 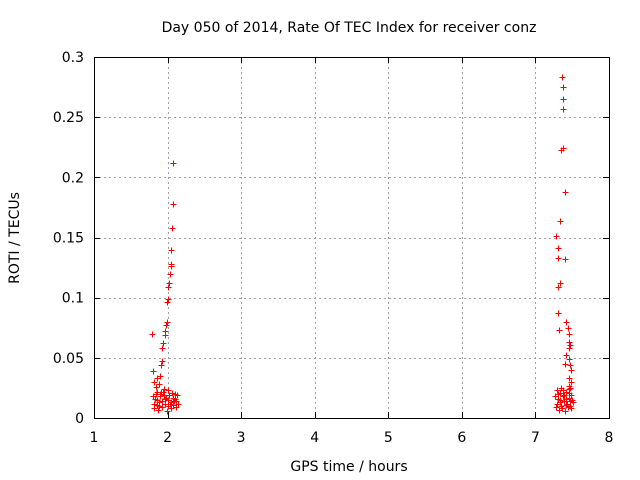 What do you see at coordinates (15, 238) in the screenshot?
I see `y-axis-label: ROTI / TECUs` at bounding box center [15, 238].